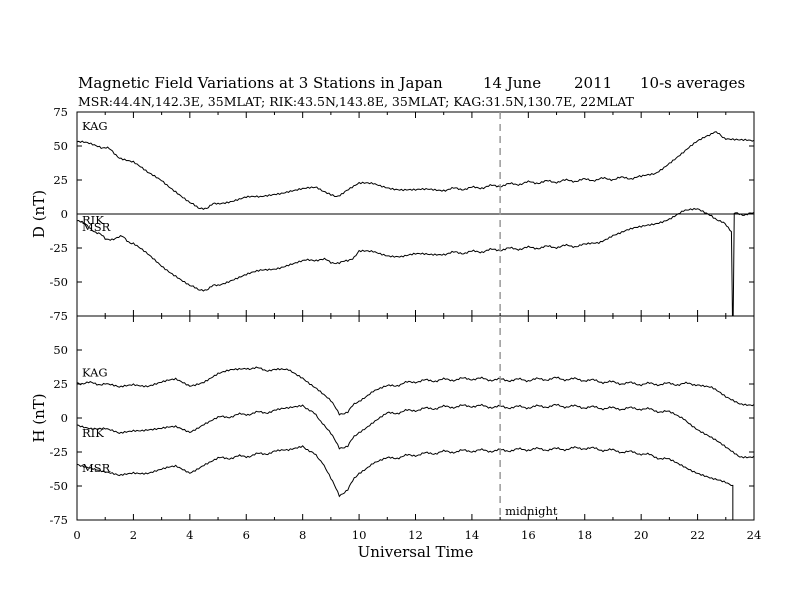 The width and height of the screenshot is (792, 612). What do you see at coordinates (692, 83) in the screenshot?
I see `chart-averaging: 10-s averages` at bounding box center [692, 83].